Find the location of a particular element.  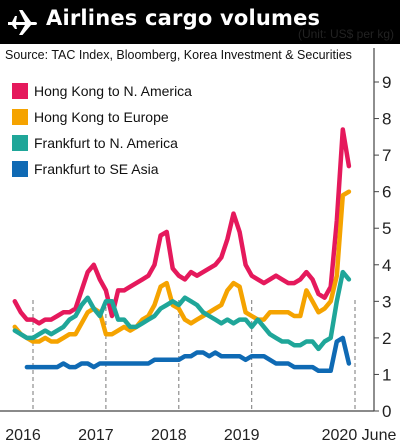

legend-label: Frankfurt to N. America is located at coordinates (106, 143).